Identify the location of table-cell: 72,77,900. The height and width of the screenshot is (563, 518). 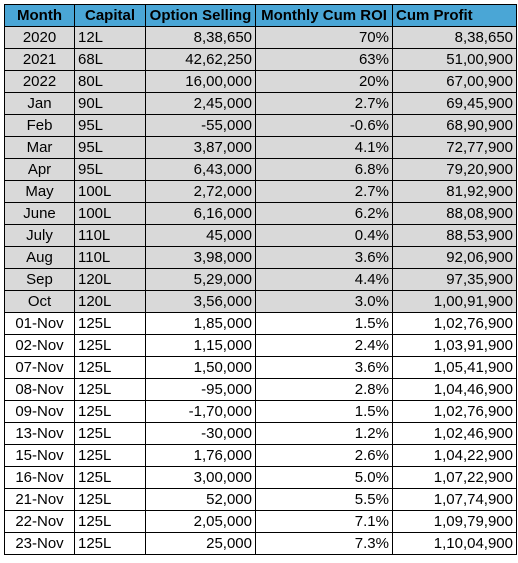
(454, 147).